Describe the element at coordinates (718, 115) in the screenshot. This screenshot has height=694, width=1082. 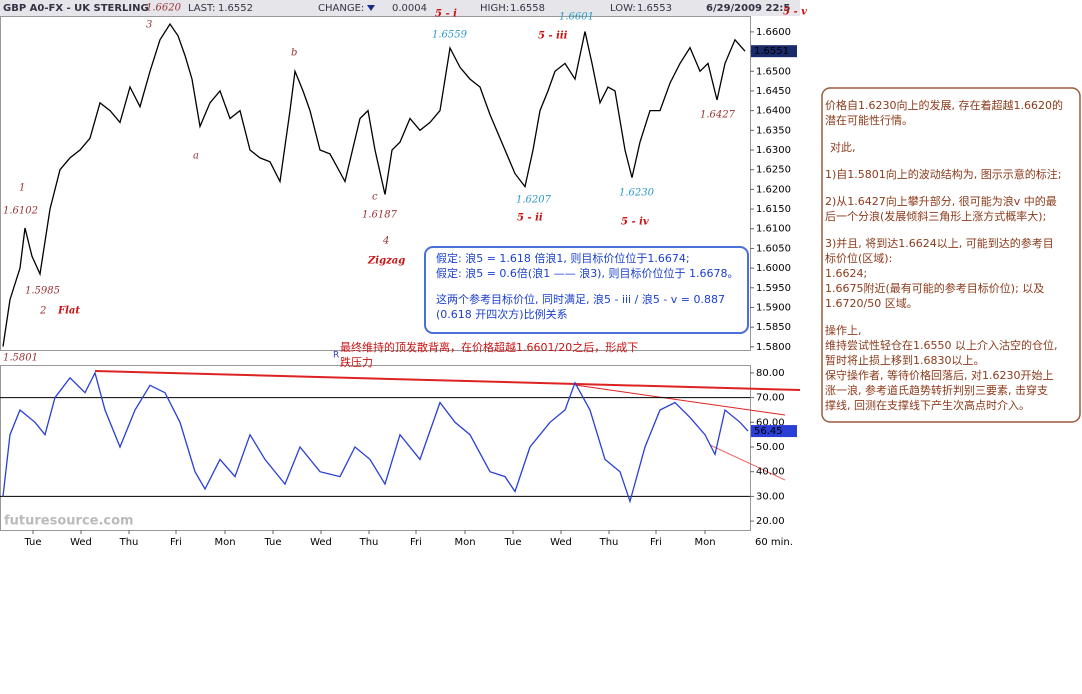
I see `wave-label: 1.6427` at that location.